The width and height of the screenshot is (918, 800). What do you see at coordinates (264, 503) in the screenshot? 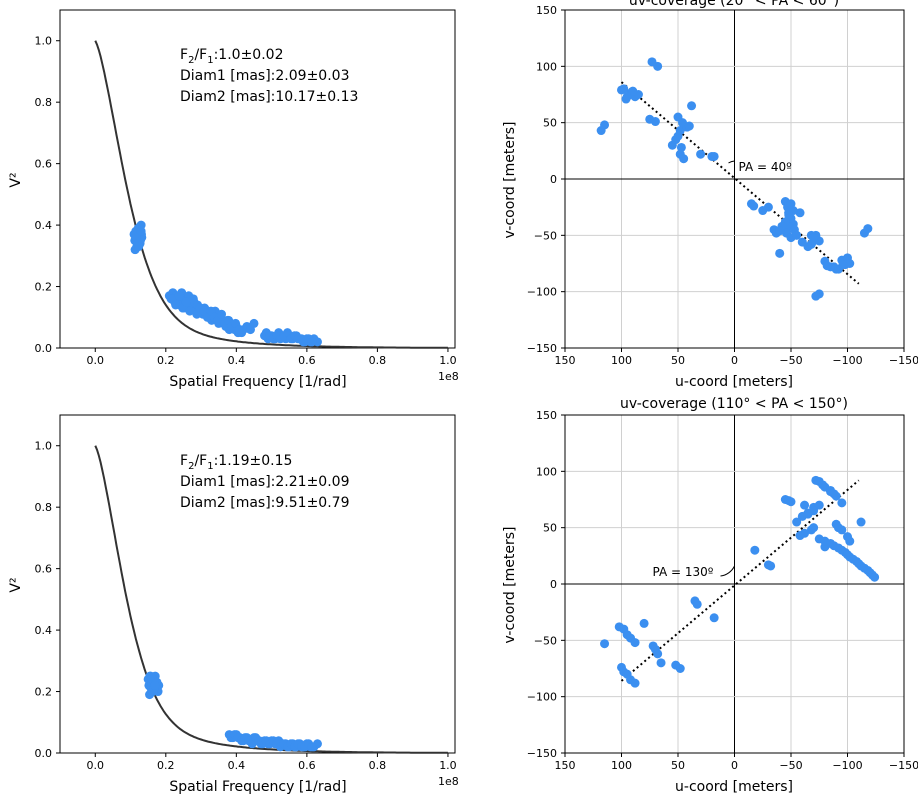
I see `fit-diam2-bottom: Diam2 [mas]:9.51±0.79` at bounding box center [264, 503].